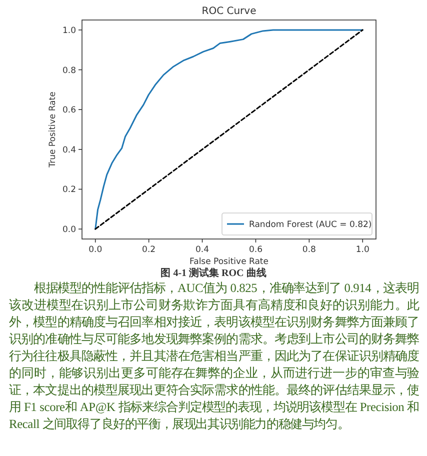  What do you see at coordinates (69, 230) in the screenshot?
I see `y-tick-label: 0.0` at bounding box center [69, 230].